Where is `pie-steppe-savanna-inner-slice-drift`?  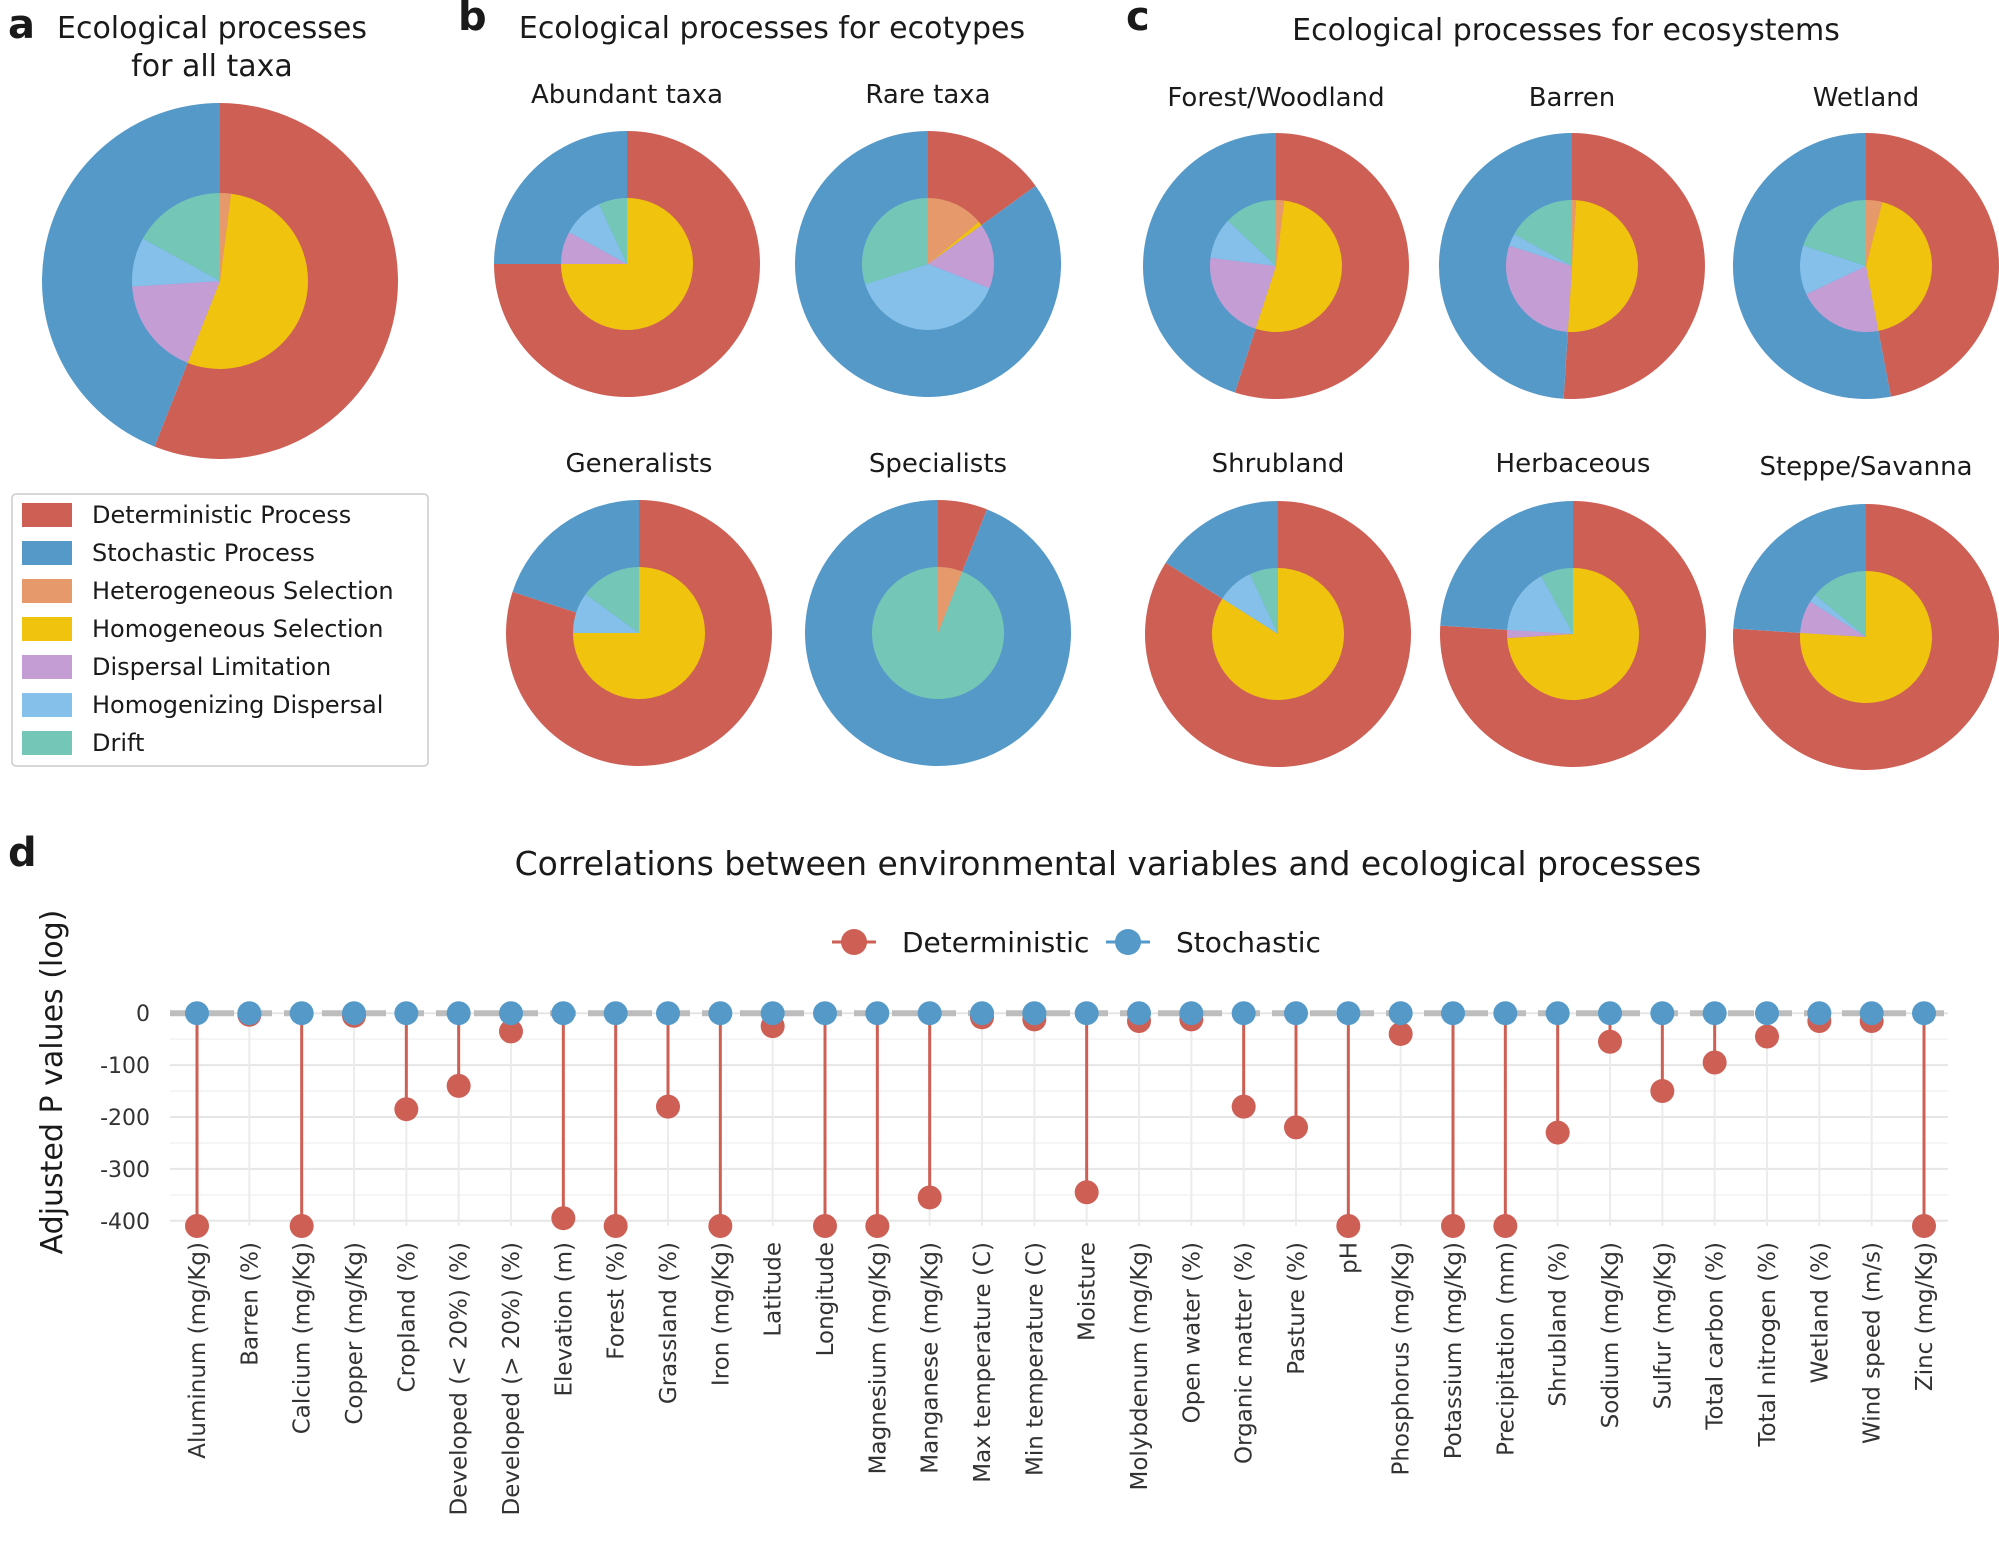 pie-steppe-savanna-inner-slice-drift is located at coordinates (1840, 604).